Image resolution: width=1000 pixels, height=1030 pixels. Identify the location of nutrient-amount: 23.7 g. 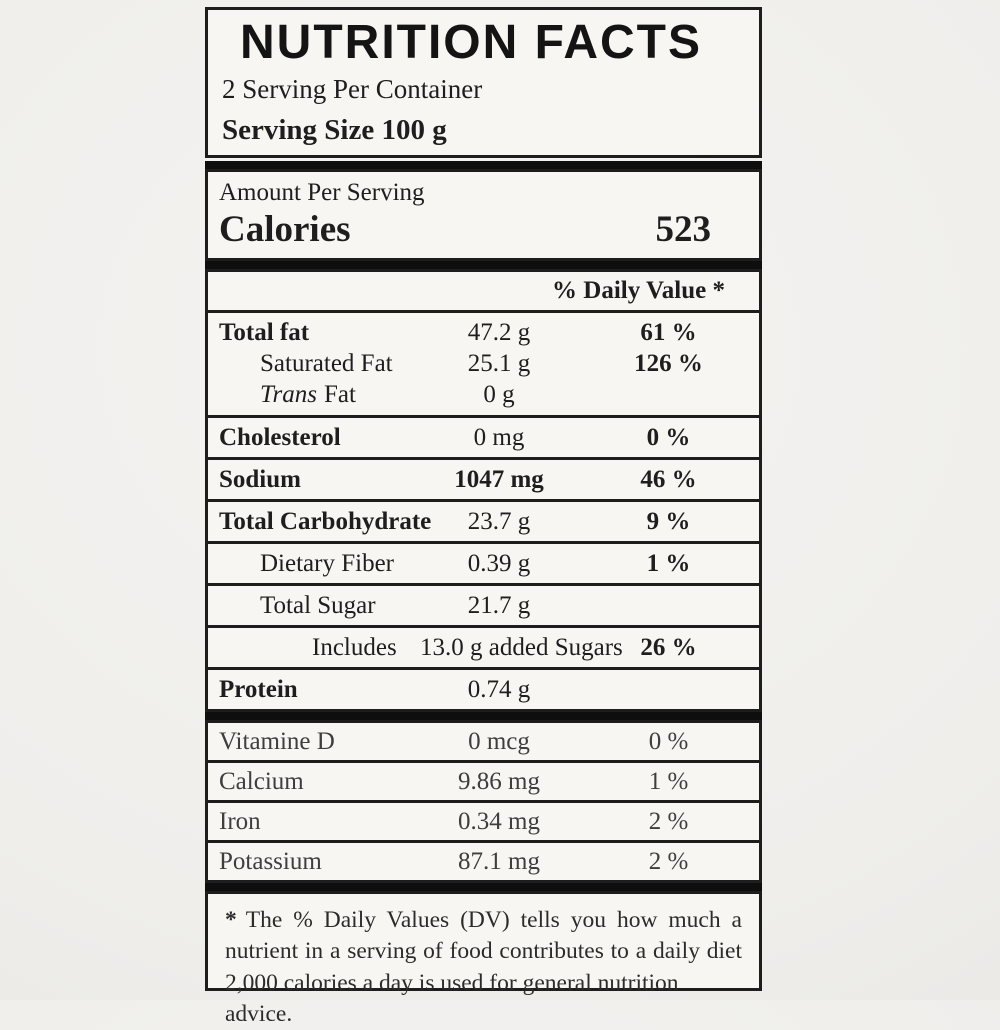
(499, 522).